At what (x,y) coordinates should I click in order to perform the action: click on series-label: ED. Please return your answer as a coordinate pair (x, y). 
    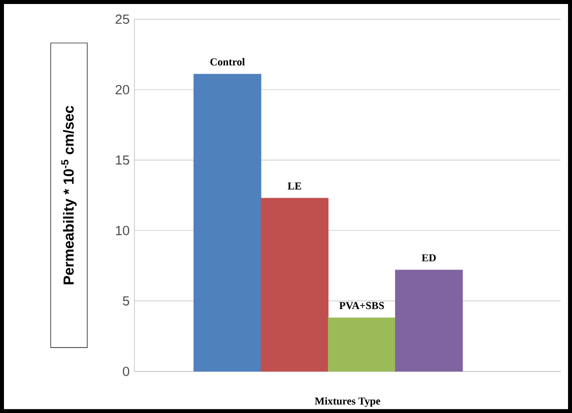
    Looking at the image, I should click on (429, 258).